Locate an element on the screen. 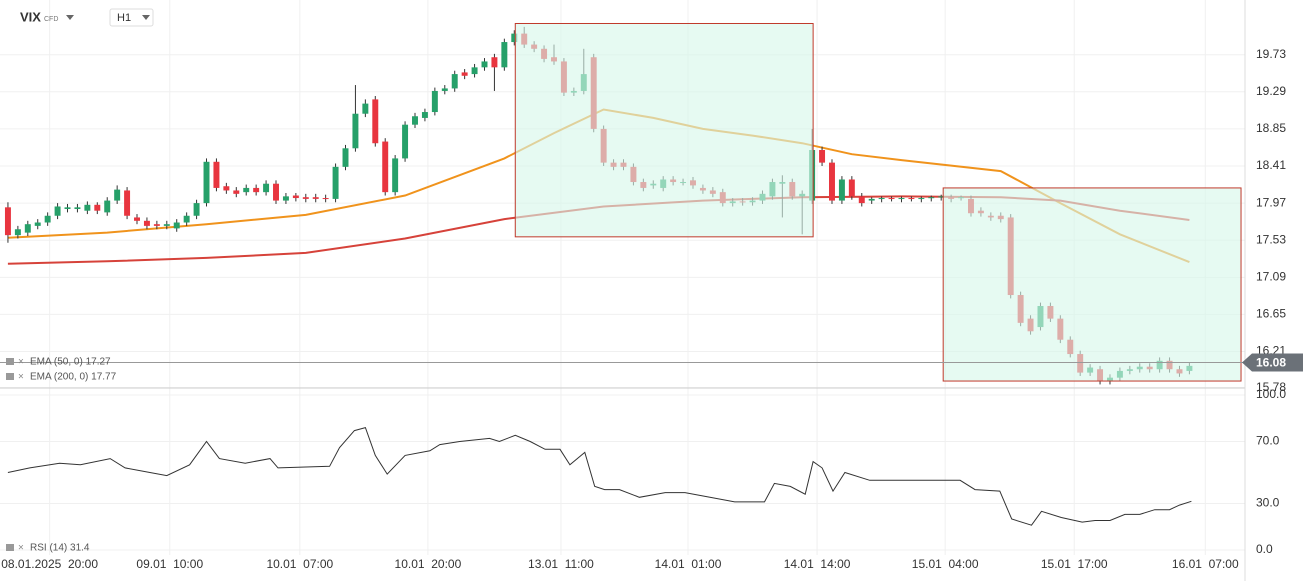 This screenshot has width=1315, height=586. x-tick-label: 15.01 04:00 is located at coordinates (945, 564).